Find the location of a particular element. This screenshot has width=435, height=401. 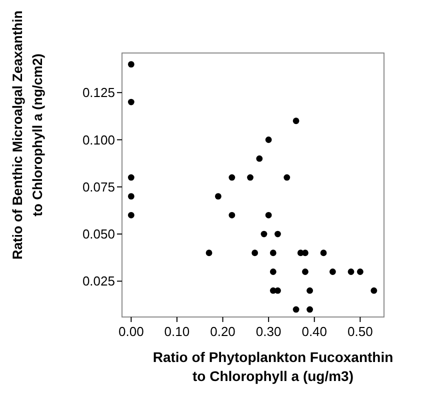

y-tick-label: 0.125 is located at coordinates (98, 92).